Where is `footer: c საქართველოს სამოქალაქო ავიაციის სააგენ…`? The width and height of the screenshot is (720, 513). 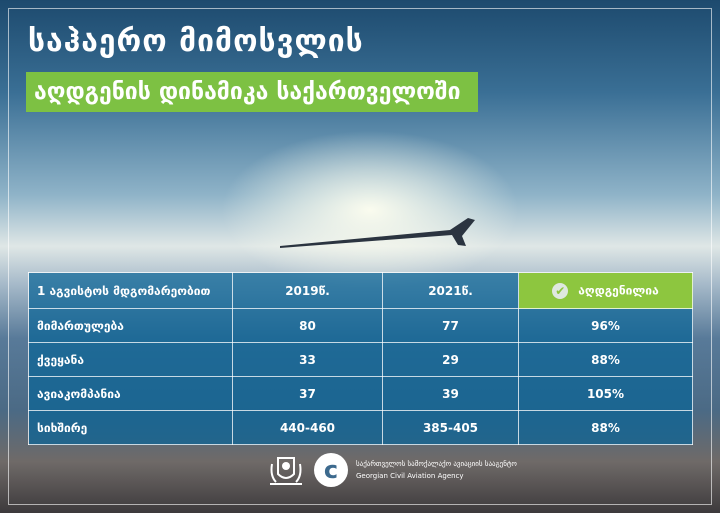
footer: c საქართველოს სამოქალაქო ავიაციის სააგენ… is located at coordinates (391, 470).